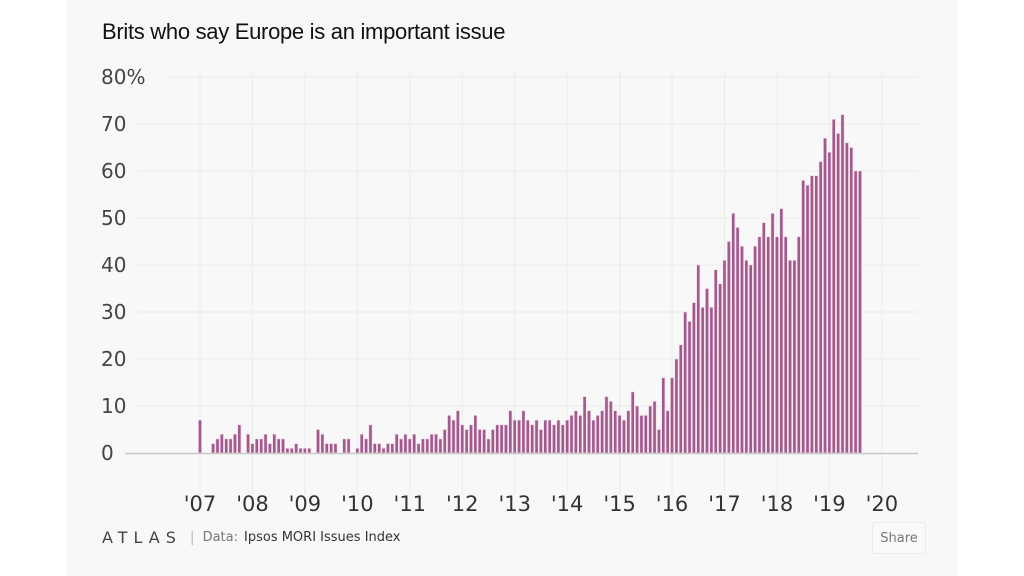  Describe the element at coordinates (200, 504) in the screenshot. I see `x-tick-label: '07` at that location.